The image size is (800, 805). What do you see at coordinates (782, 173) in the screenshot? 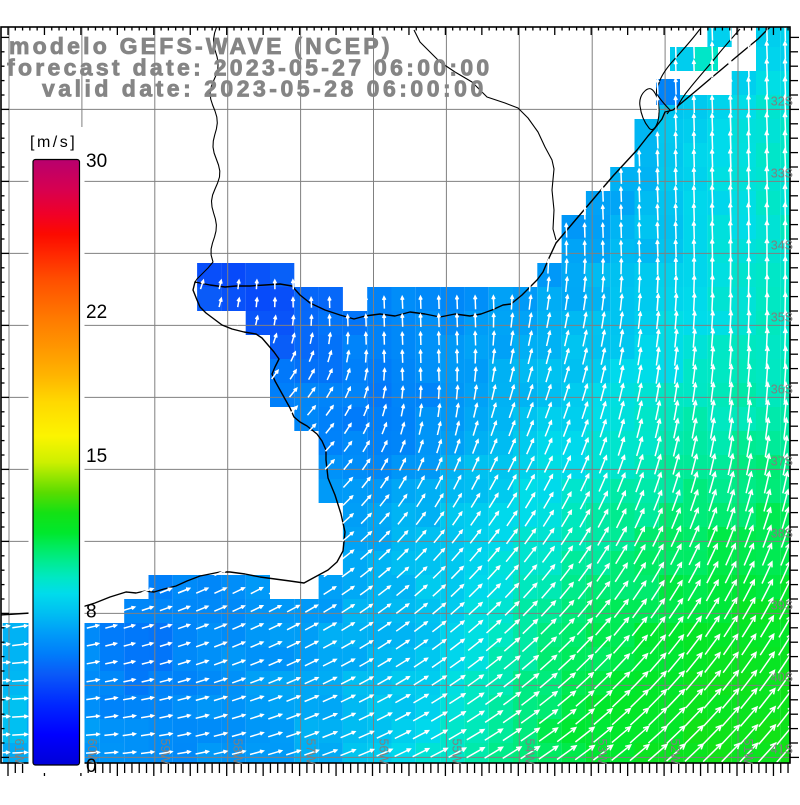
I see `svg-text: 33S` at bounding box center [782, 173].